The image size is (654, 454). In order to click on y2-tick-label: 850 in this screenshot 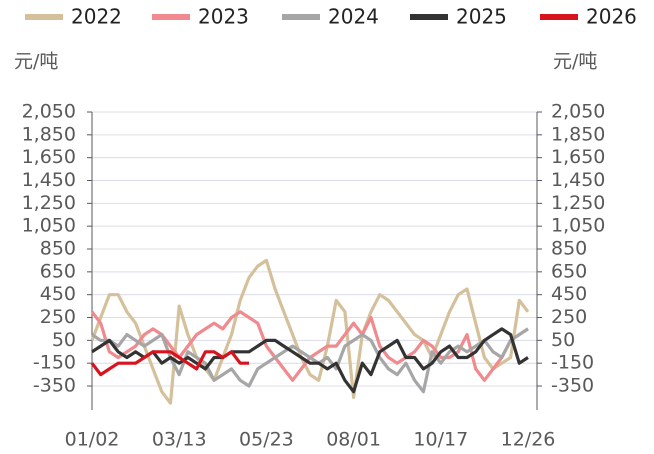, I will do `click(569, 249)`.